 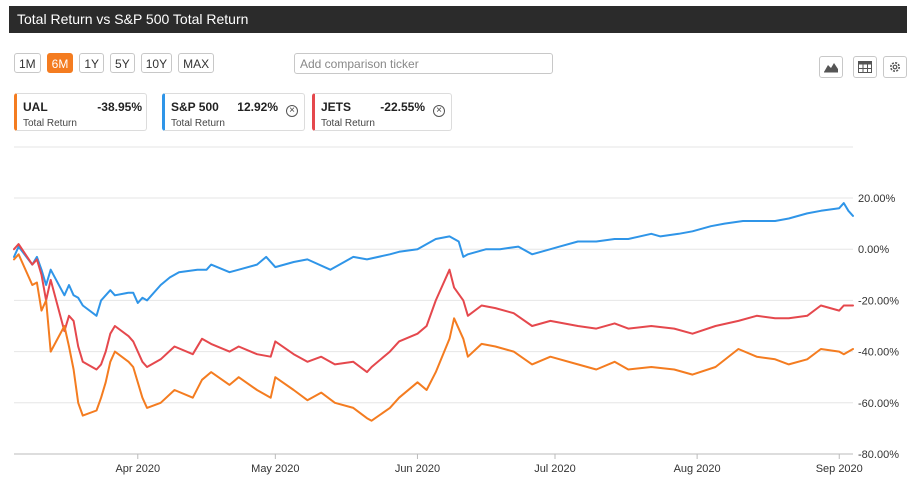 I want to click on range-1m-button: 1M, so click(x=27, y=63).